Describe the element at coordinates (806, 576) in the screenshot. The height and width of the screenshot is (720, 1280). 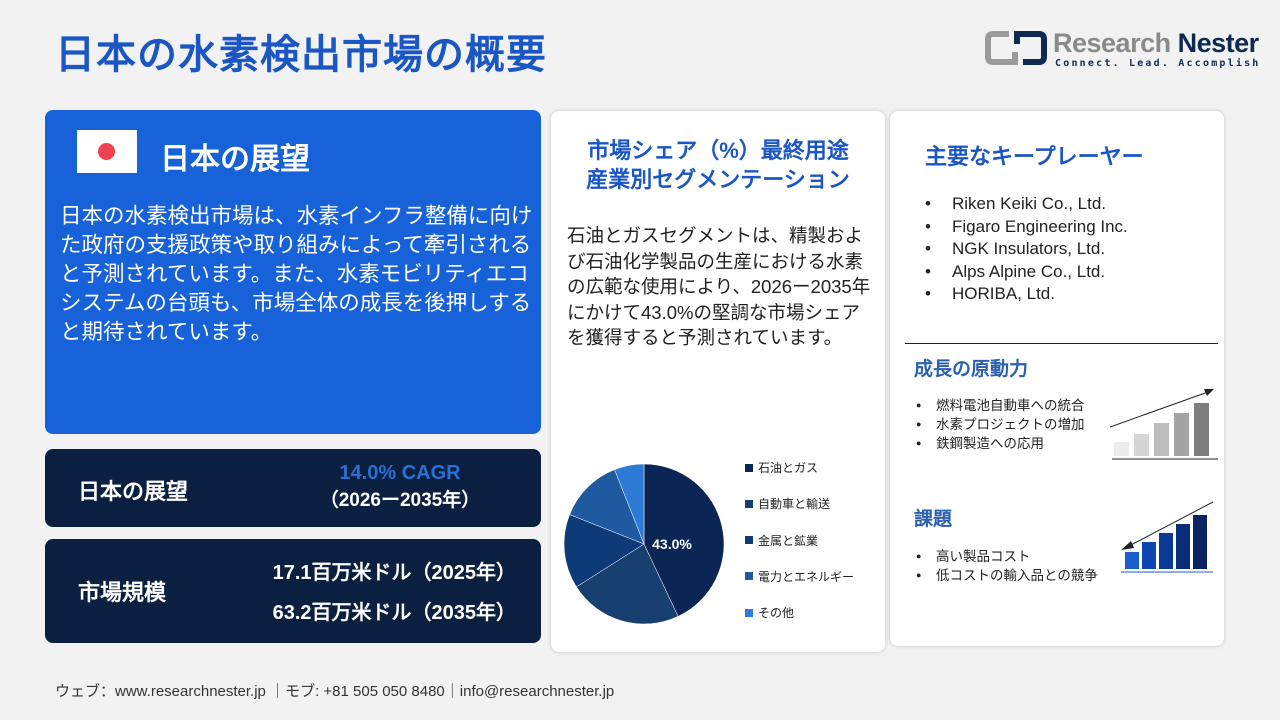
I see `legend-label: 電力とエネルギー` at that location.